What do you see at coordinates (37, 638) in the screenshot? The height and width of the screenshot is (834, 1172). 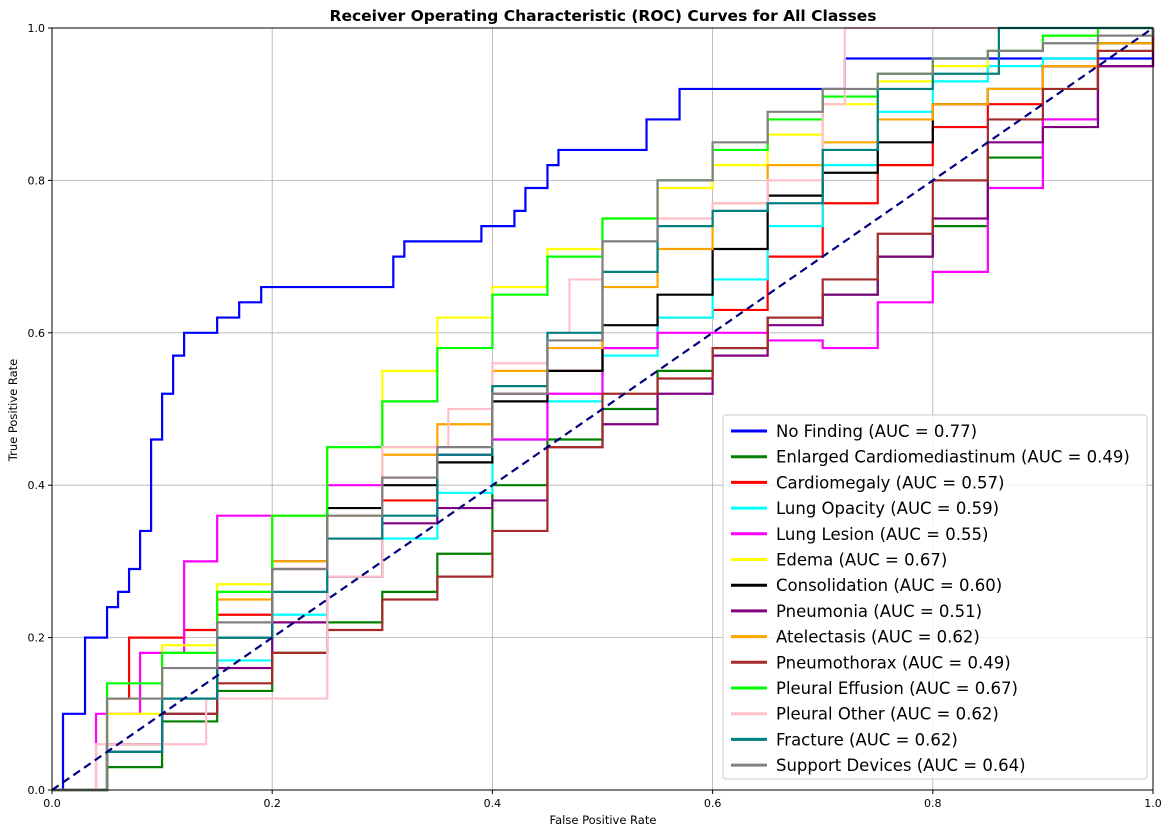 I see `y-tick-label: 0.2` at bounding box center [37, 638].